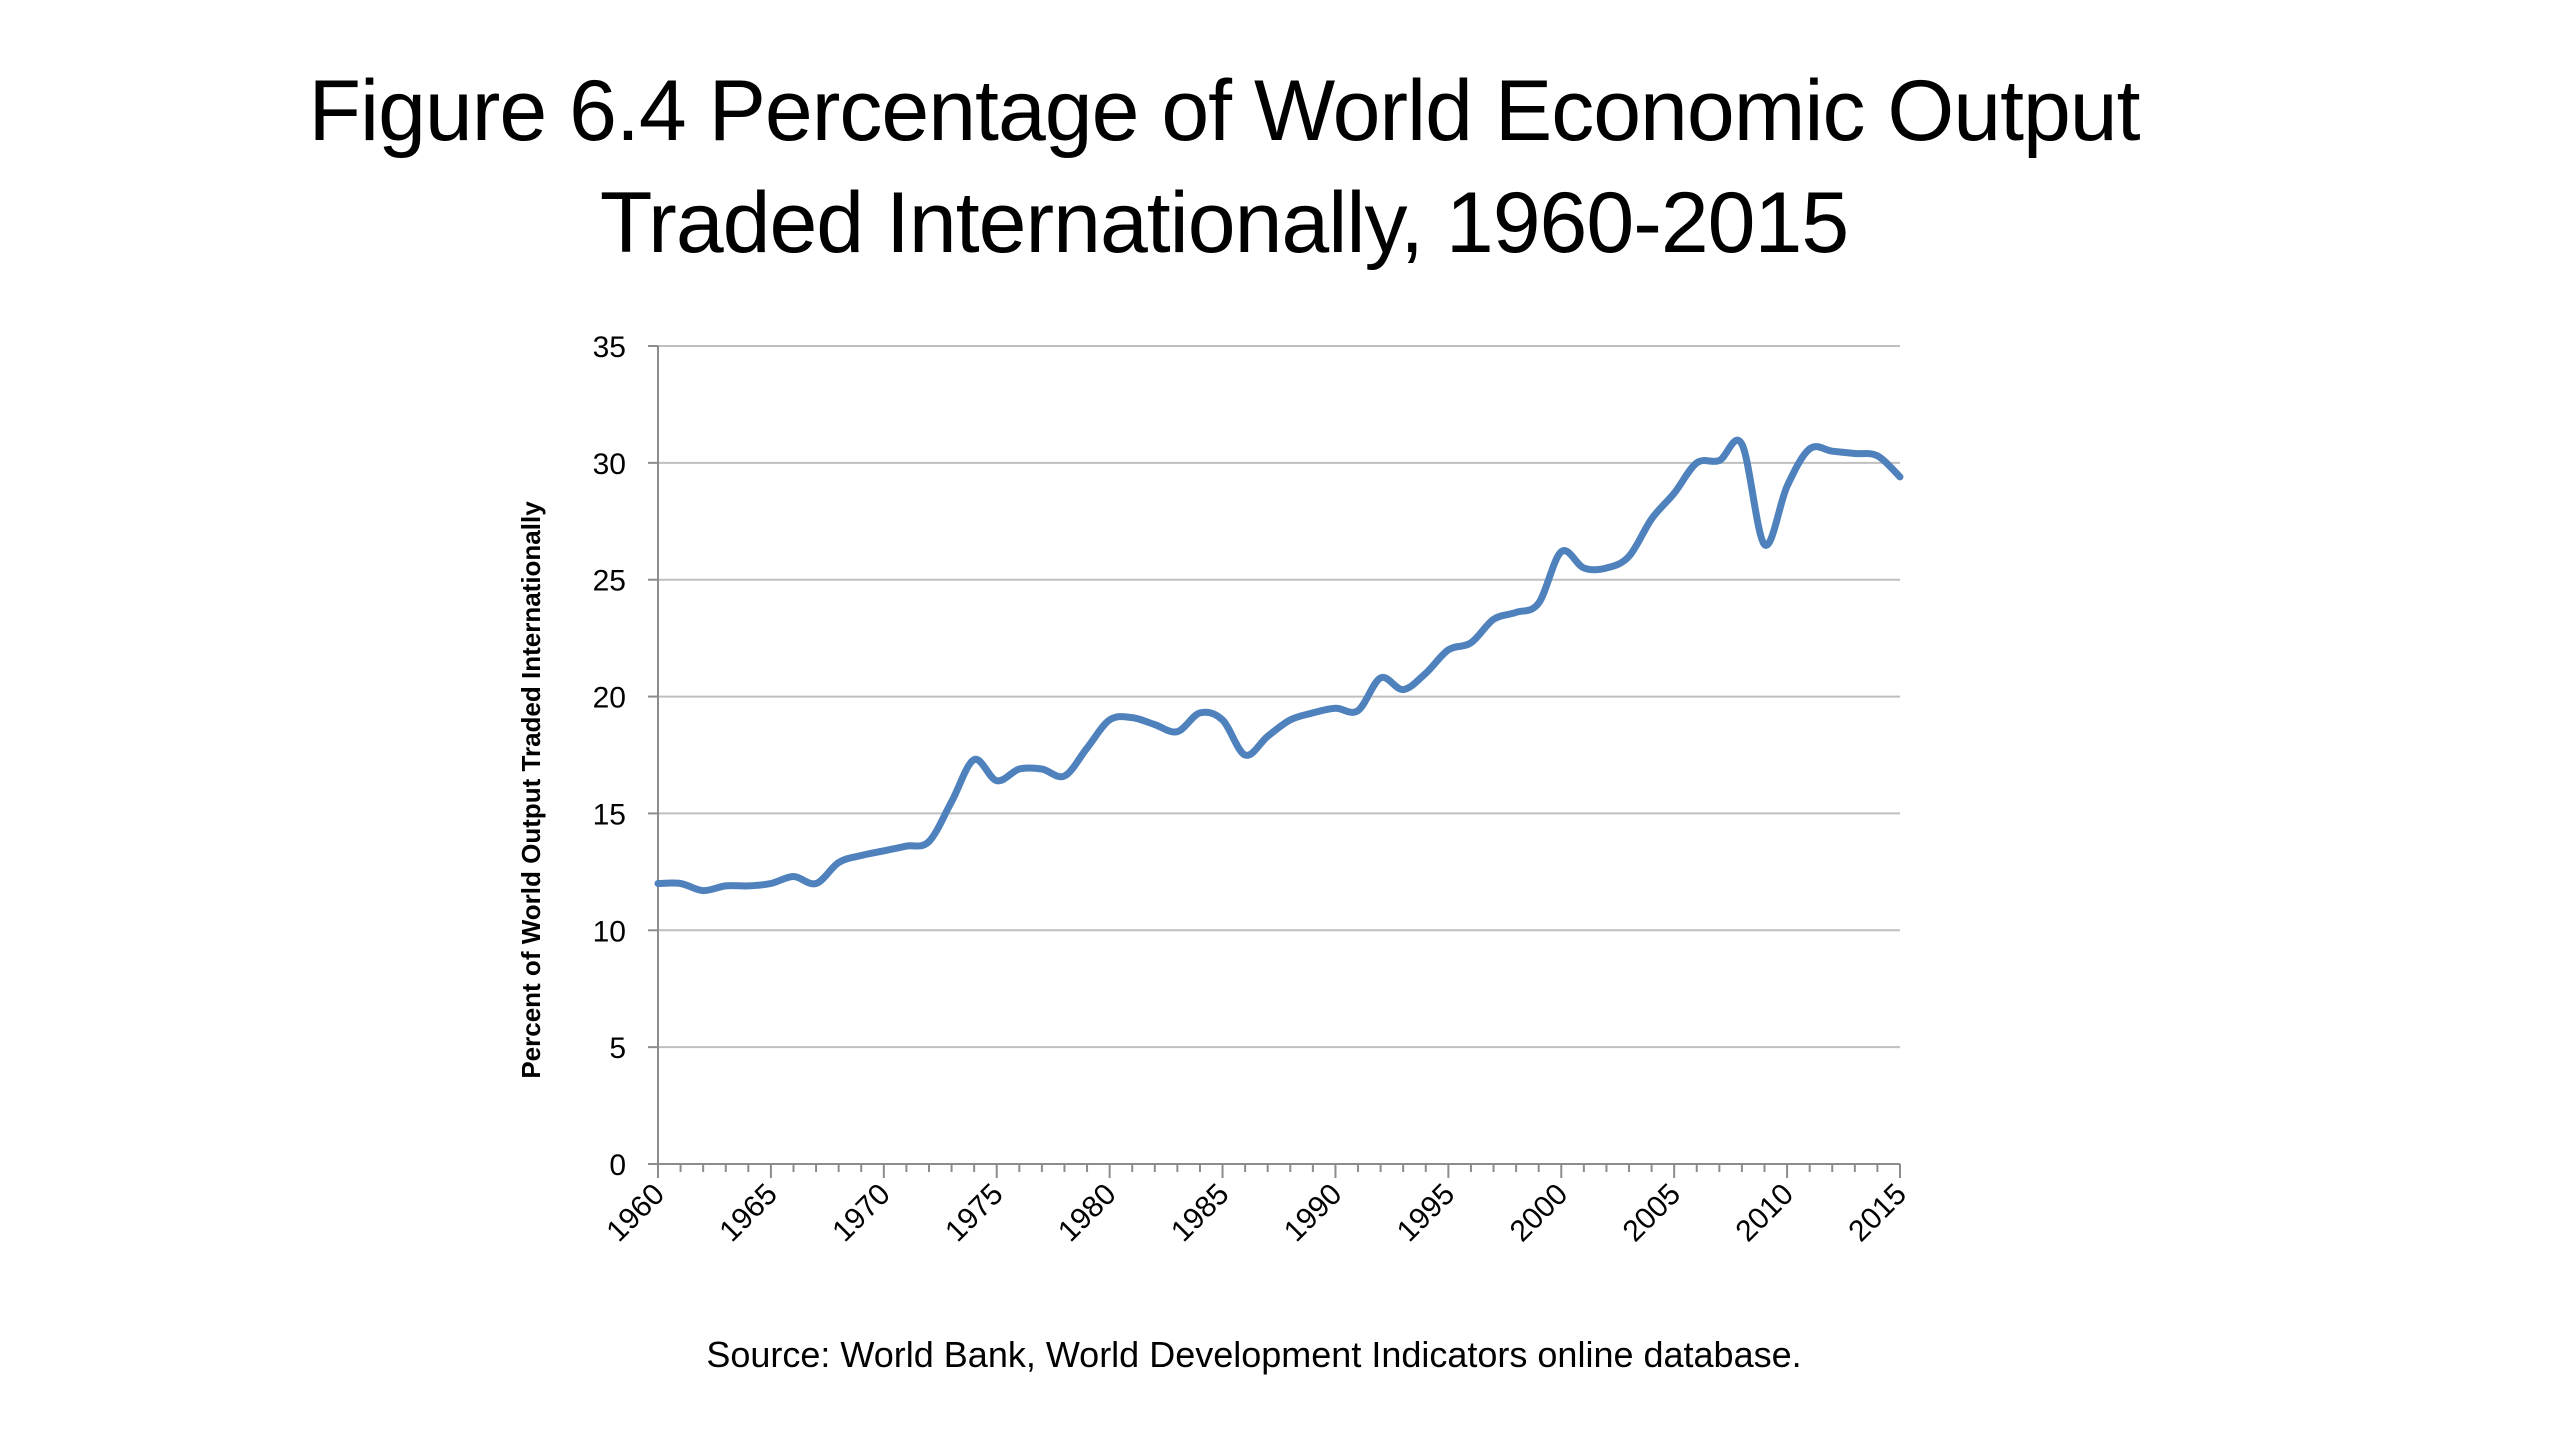 The height and width of the screenshot is (1440, 2560). I want to click on x-tick-label-2010: 2010, so click(1765, 1213).